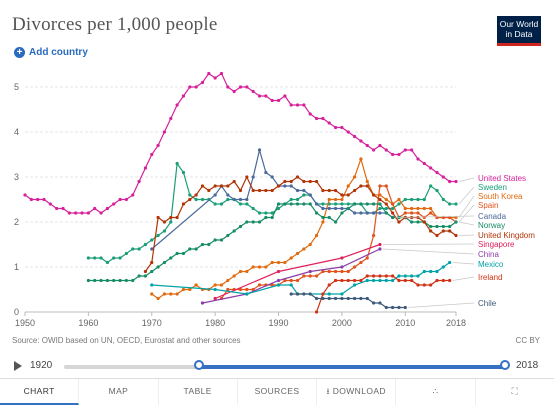 This screenshot has height=405, width=554. I want to click on tab-sources: SOURCES, so click(278, 392).